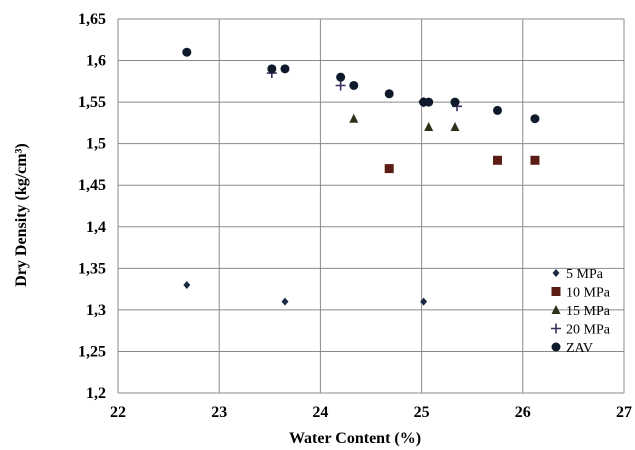 The image size is (635, 450). Describe the element at coordinates (92, 351) in the screenshot. I see `y-tick-label: 1,25` at that location.